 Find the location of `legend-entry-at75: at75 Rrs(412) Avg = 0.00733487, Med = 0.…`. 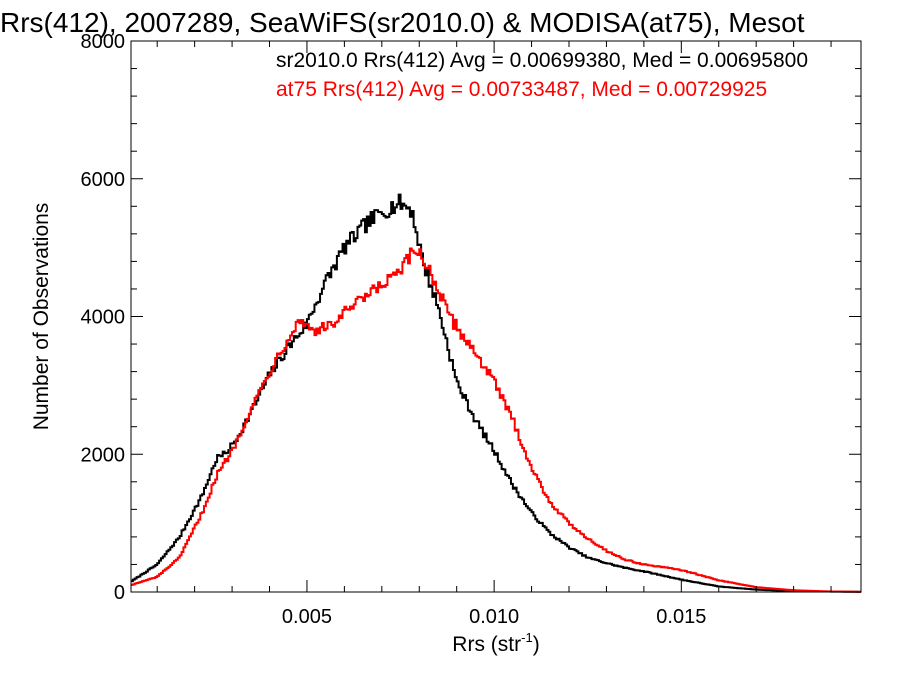

legend-entry-at75: at75 Rrs(412) Avg = 0.00733487, Med = 0.… is located at coordinates (521, 89).